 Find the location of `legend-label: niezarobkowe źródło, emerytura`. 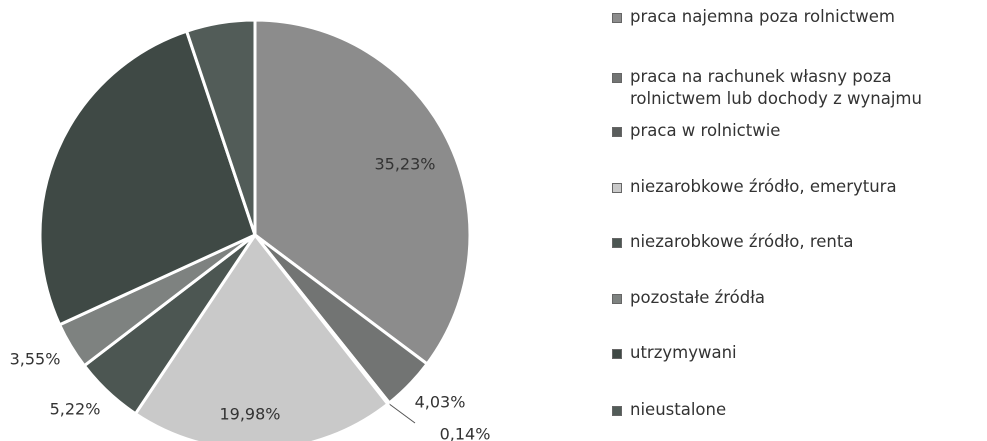

legend-label: niezarobkowe źródło, emerytura is located at coordinates (763, 186).